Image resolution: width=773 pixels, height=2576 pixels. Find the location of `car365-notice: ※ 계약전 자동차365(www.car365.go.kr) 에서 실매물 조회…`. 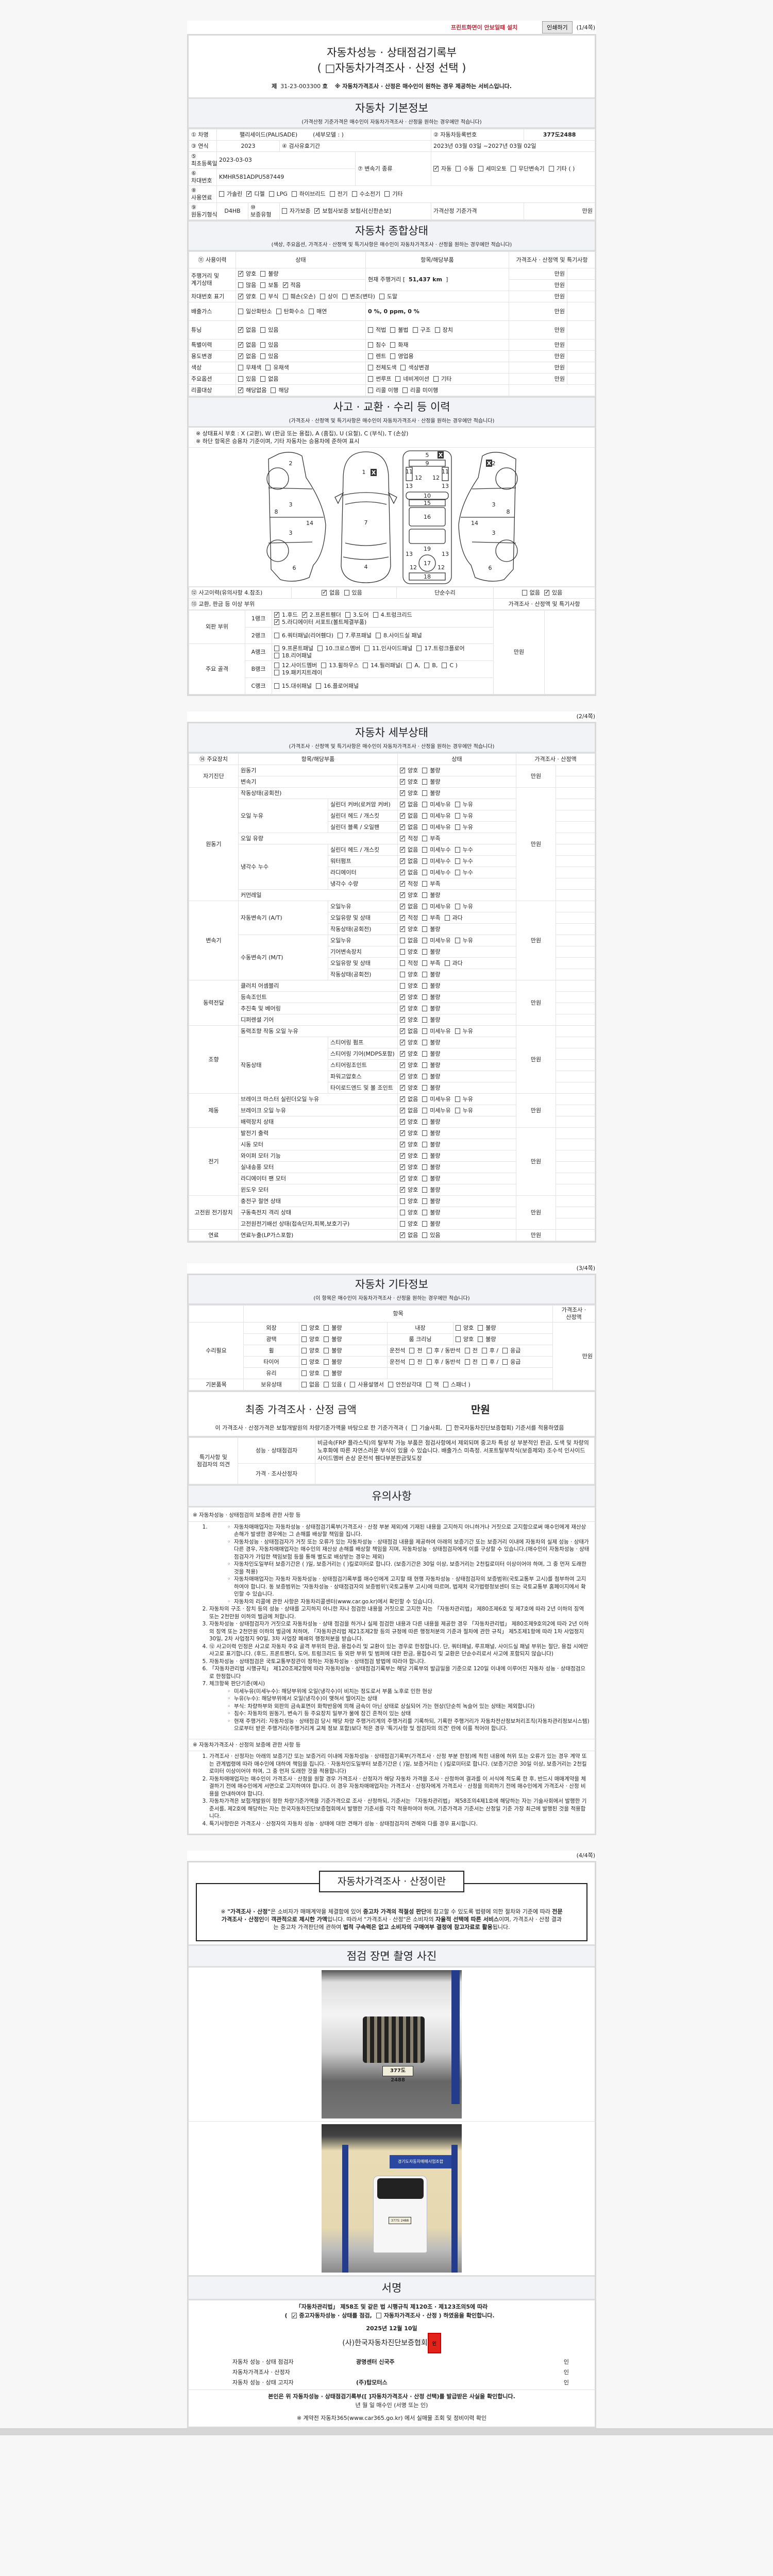

car365-notice: ※ 계약전 자동차365(www.car365.go.kr) 에서 실매물 조회… is located at coordinates (391, 2418).